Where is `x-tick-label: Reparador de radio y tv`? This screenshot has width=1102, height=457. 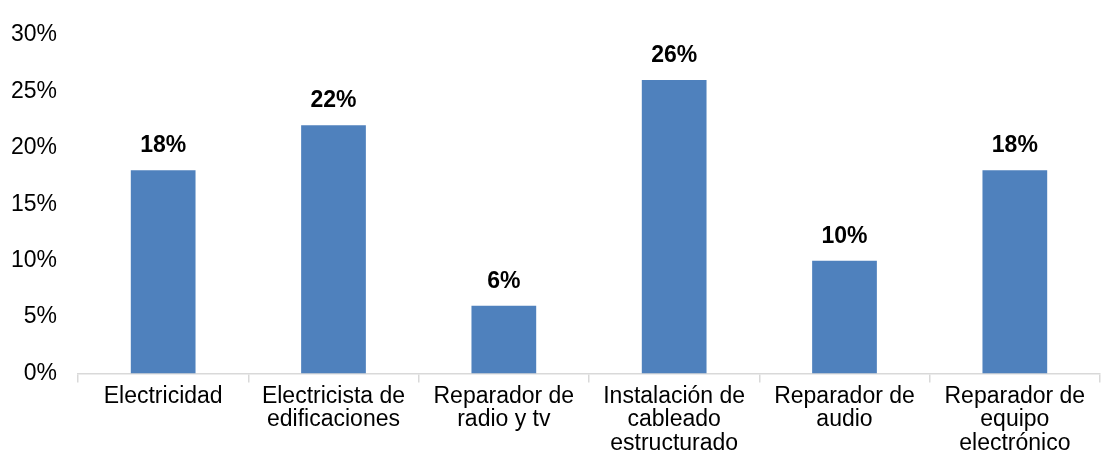
x-tick-label: Reparador de radio y tv is located at coordinates (504, 406).